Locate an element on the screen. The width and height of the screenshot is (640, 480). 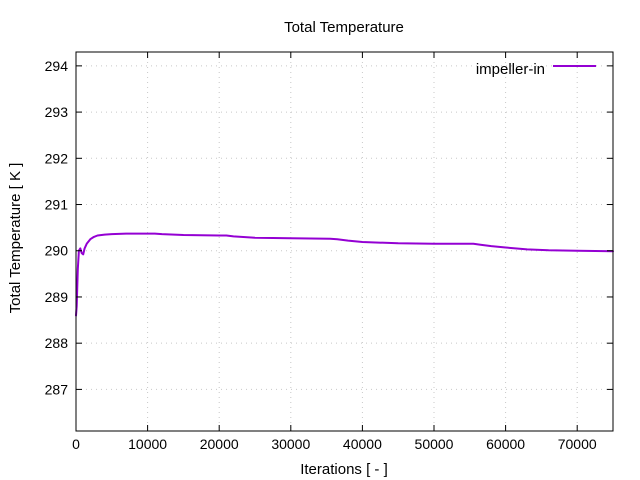
x-tick-label: 10000 is located at coordinates (147, 444).